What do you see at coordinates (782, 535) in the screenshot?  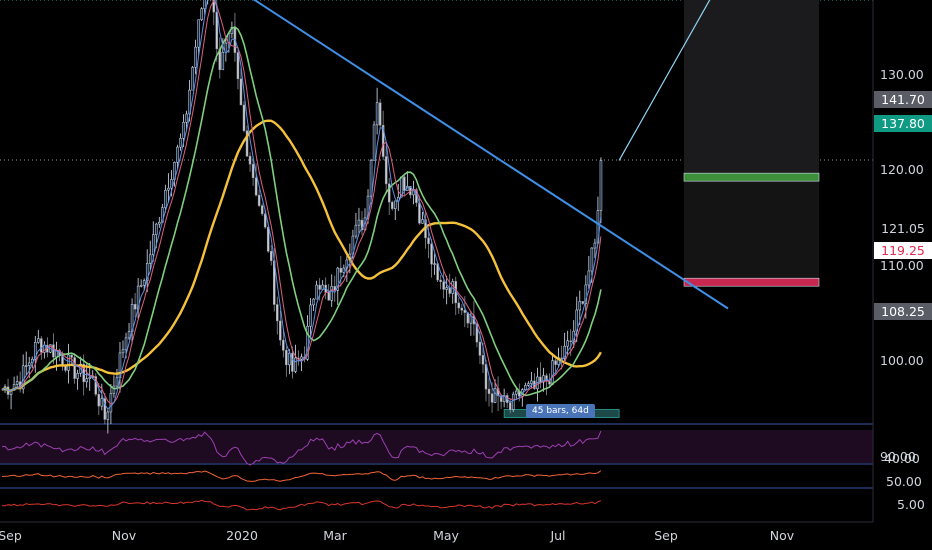 I see `x-tick-nov-2: Nov` at bounding box center [782, 535].